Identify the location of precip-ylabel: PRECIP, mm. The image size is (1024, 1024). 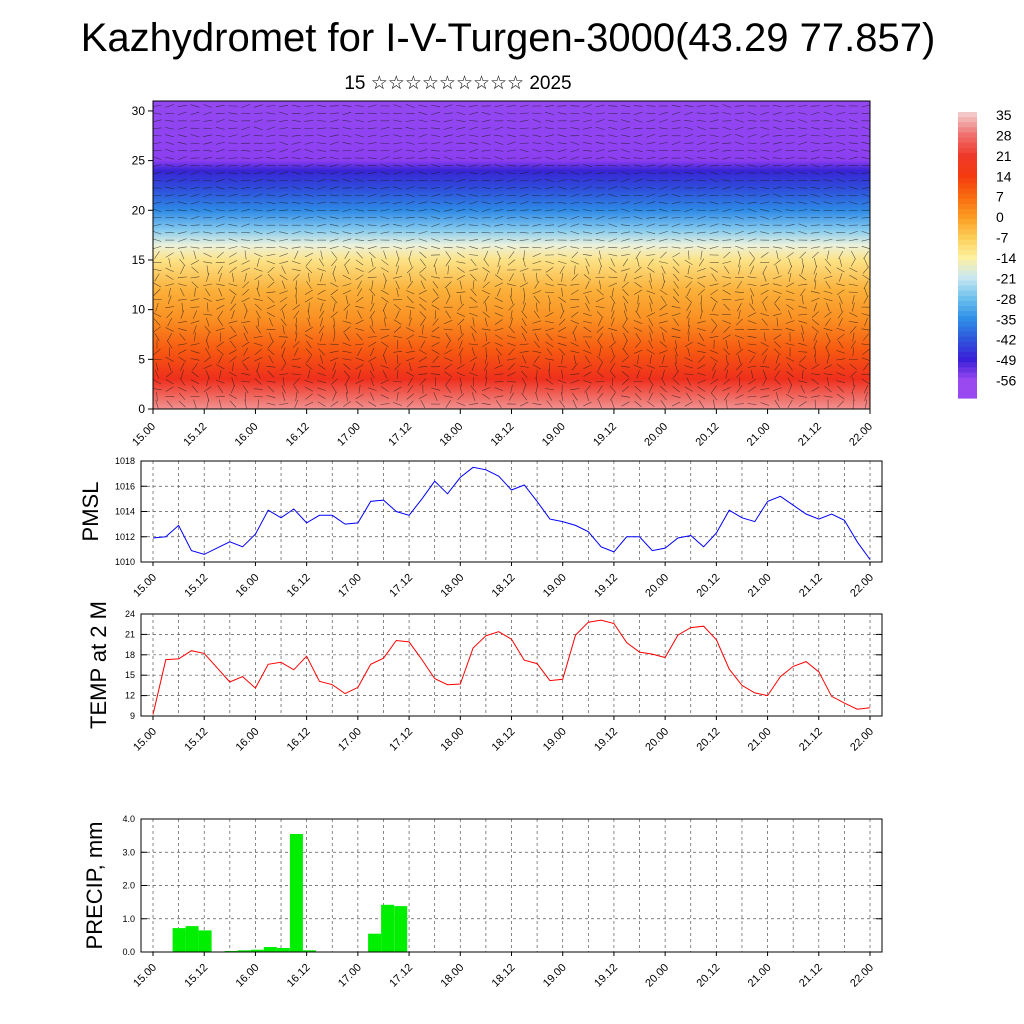
(94, 886).